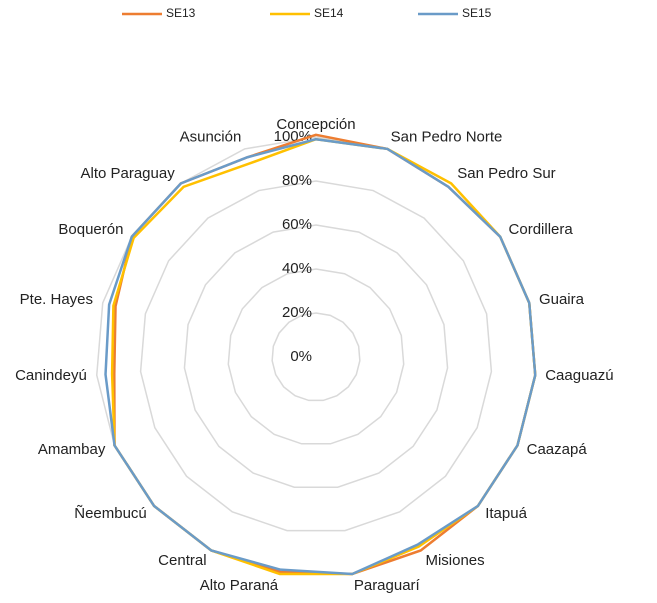 This screenshot has width=657, height=603. What do you see at coordinates (454, 560) in the screenshot?
I see `category-label: Misiones` at bounding box center [454, 560].